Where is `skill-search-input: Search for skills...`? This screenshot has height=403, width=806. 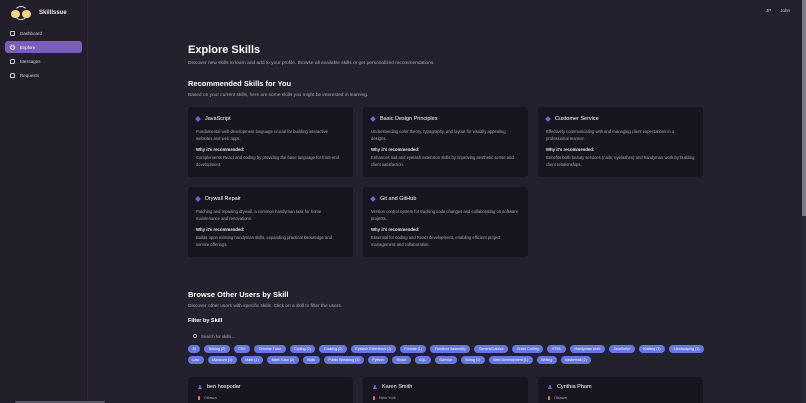
skill-search-input: Search for skills... is located at coordinates (448, 336).